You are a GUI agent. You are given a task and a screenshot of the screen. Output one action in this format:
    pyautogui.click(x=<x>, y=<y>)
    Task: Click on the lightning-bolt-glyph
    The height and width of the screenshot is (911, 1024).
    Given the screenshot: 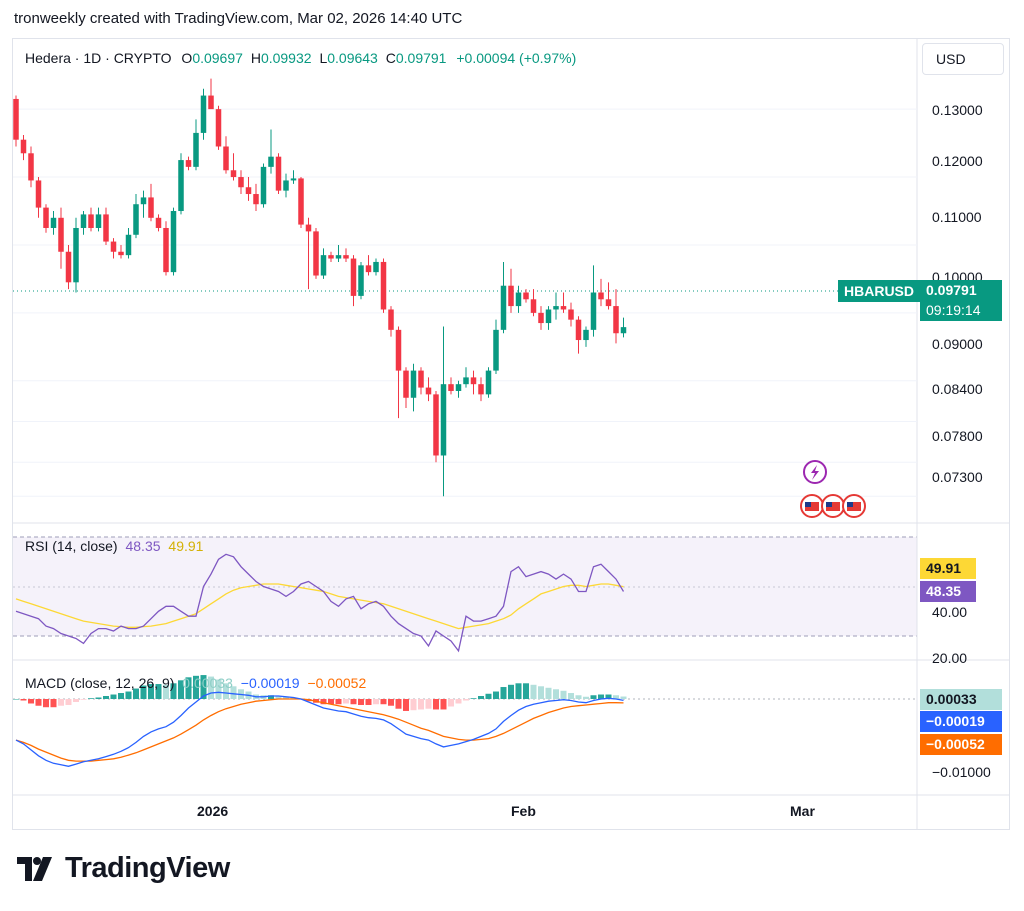 What is the action you would take?
    pyautogui.click(x=815, y=472)
    